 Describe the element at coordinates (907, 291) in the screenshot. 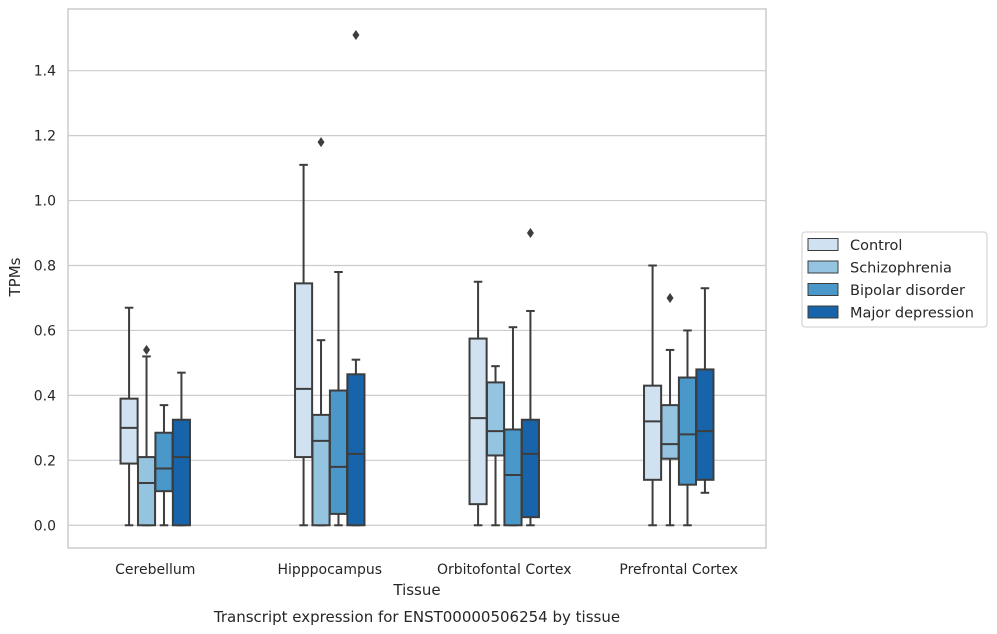

I see `legend-label: Bipolar disorder` at that location.